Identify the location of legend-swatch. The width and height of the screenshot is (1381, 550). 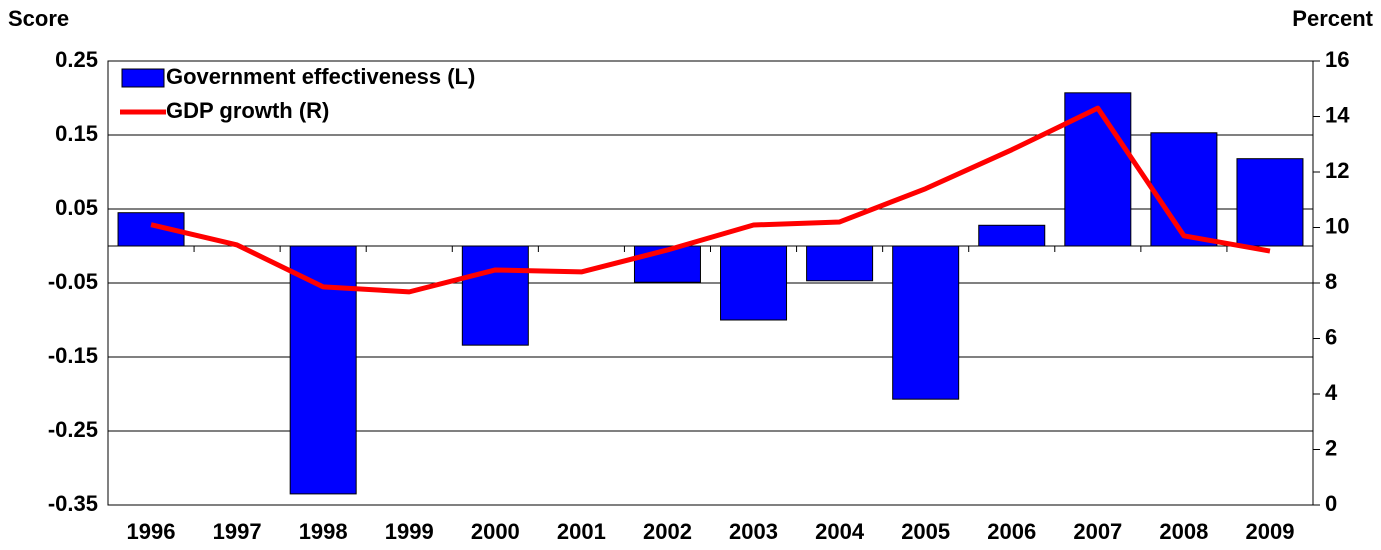
(143, 78).